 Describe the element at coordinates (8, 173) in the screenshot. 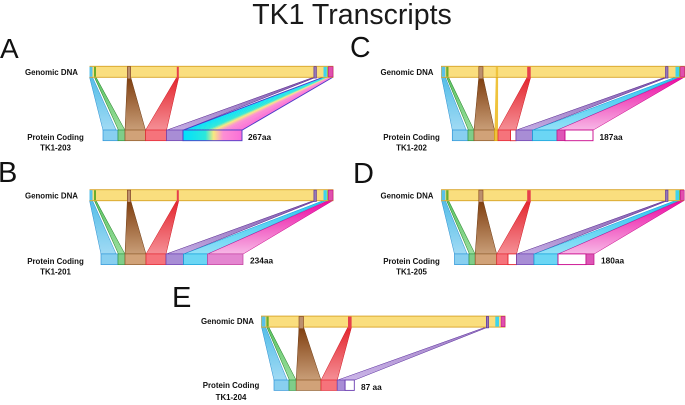

I see `svg-text: B` at that location.